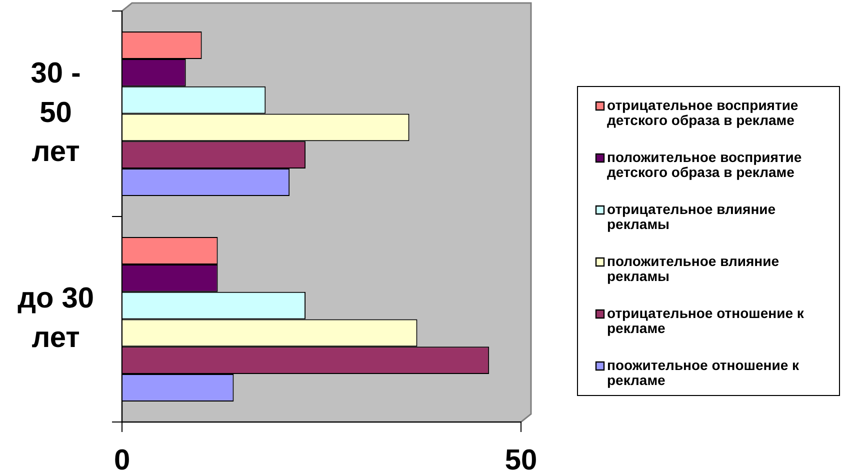  I want to click on x-tick-label: 0, so click(122, 460).